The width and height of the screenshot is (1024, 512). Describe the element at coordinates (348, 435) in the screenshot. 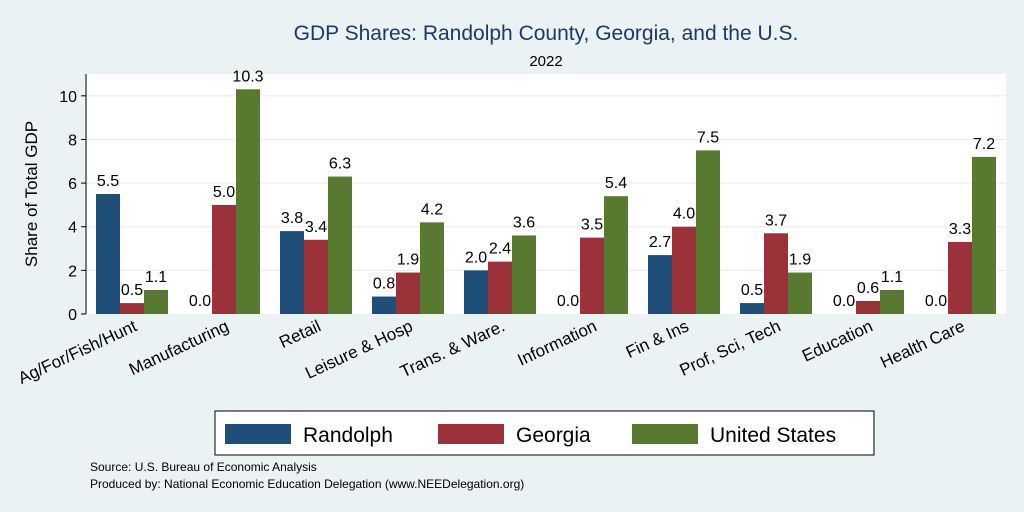

I see `legend-label: Randolph` at that location.